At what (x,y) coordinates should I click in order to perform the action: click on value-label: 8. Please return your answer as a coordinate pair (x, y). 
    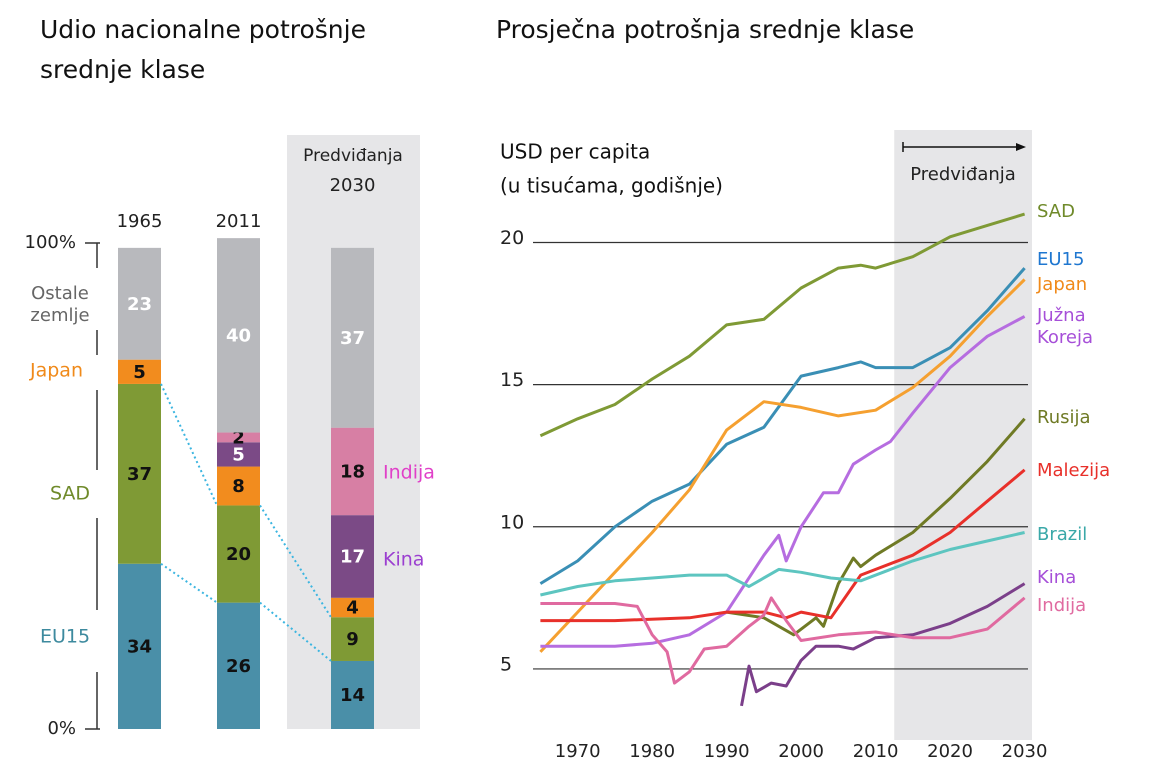
    Looking at the image, I should click on (238, 486).